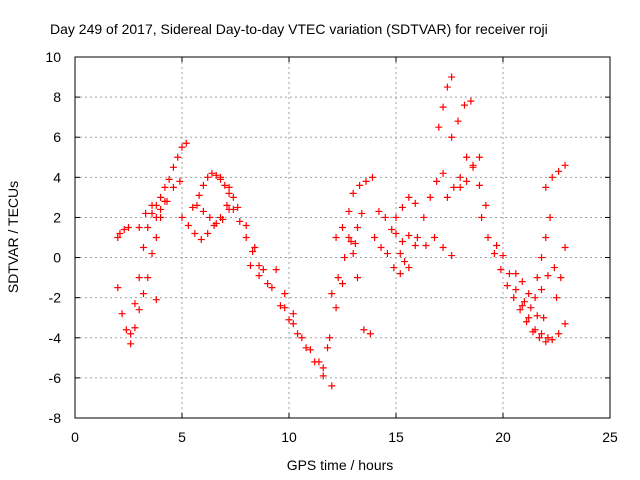 Image resolution: width=640 pixels, height=480 pixels. What do you see at coordinates (55, 418) in the screenshot?
I see `y-tick-label: -8` at bounding box center [55, 418].